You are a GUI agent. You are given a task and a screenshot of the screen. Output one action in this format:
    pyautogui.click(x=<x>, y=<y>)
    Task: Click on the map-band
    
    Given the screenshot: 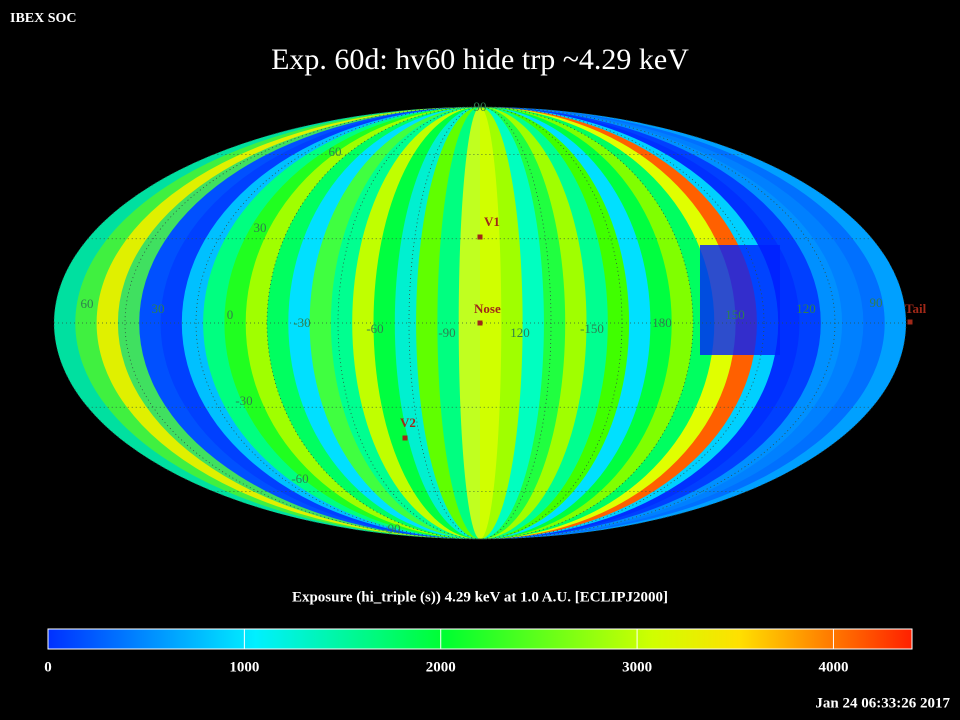 What is the action you would take?
    pyautogui.click(x=469, y=323)
    